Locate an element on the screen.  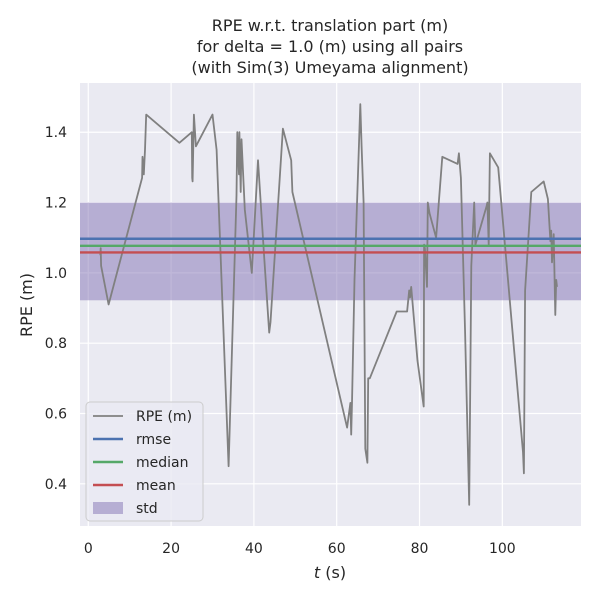
legend-item-rmse-label: rmse is located at coordinates (153, 440).